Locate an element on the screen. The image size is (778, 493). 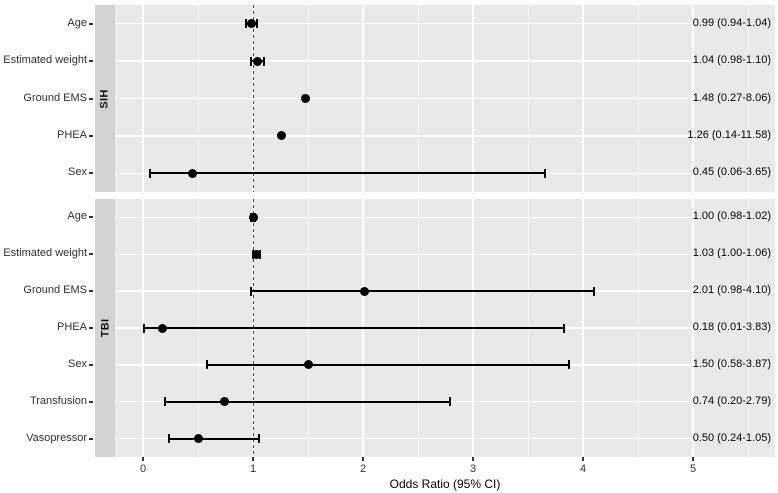
x-tick-label: 4 is located at coordinates (583, 469).